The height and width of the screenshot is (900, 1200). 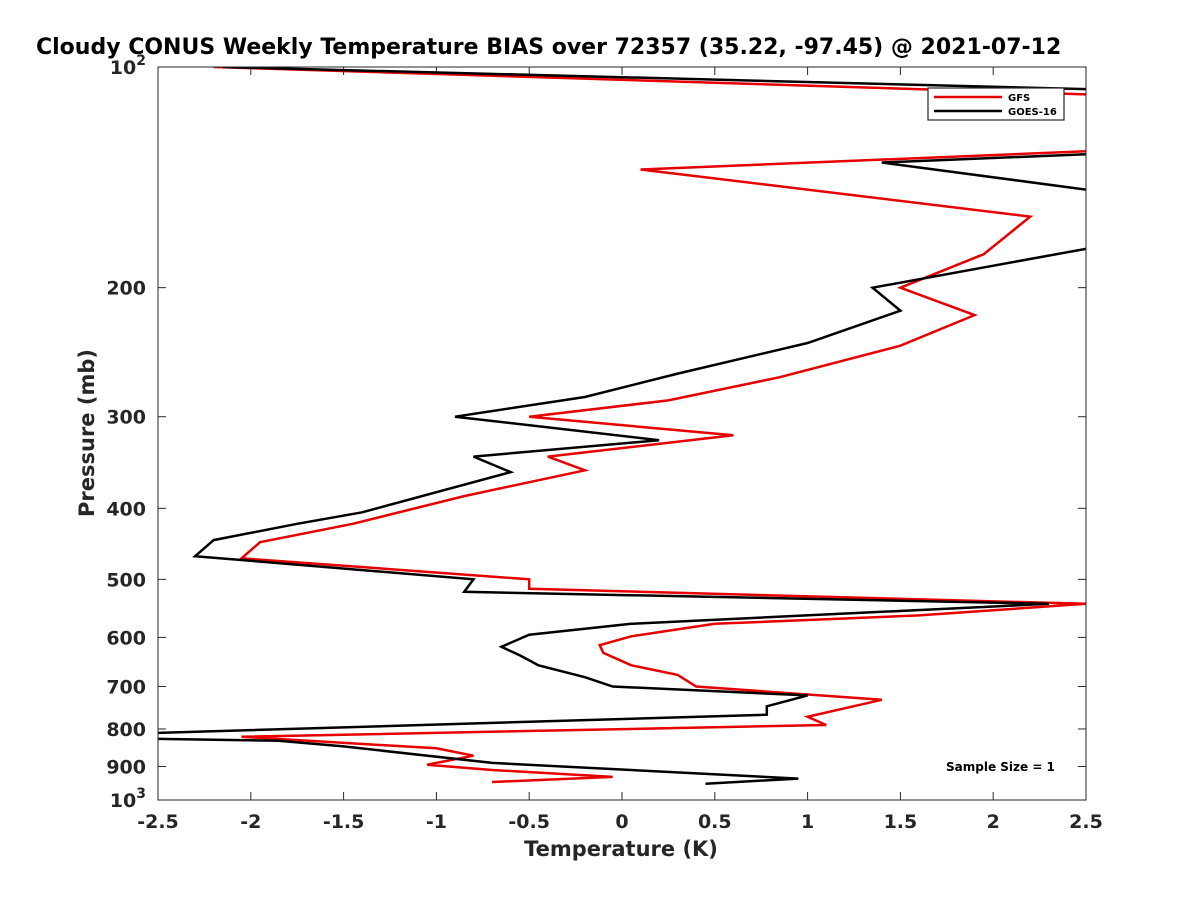 I want to click on y-tick-label: 400, so click(x=126, y=509).